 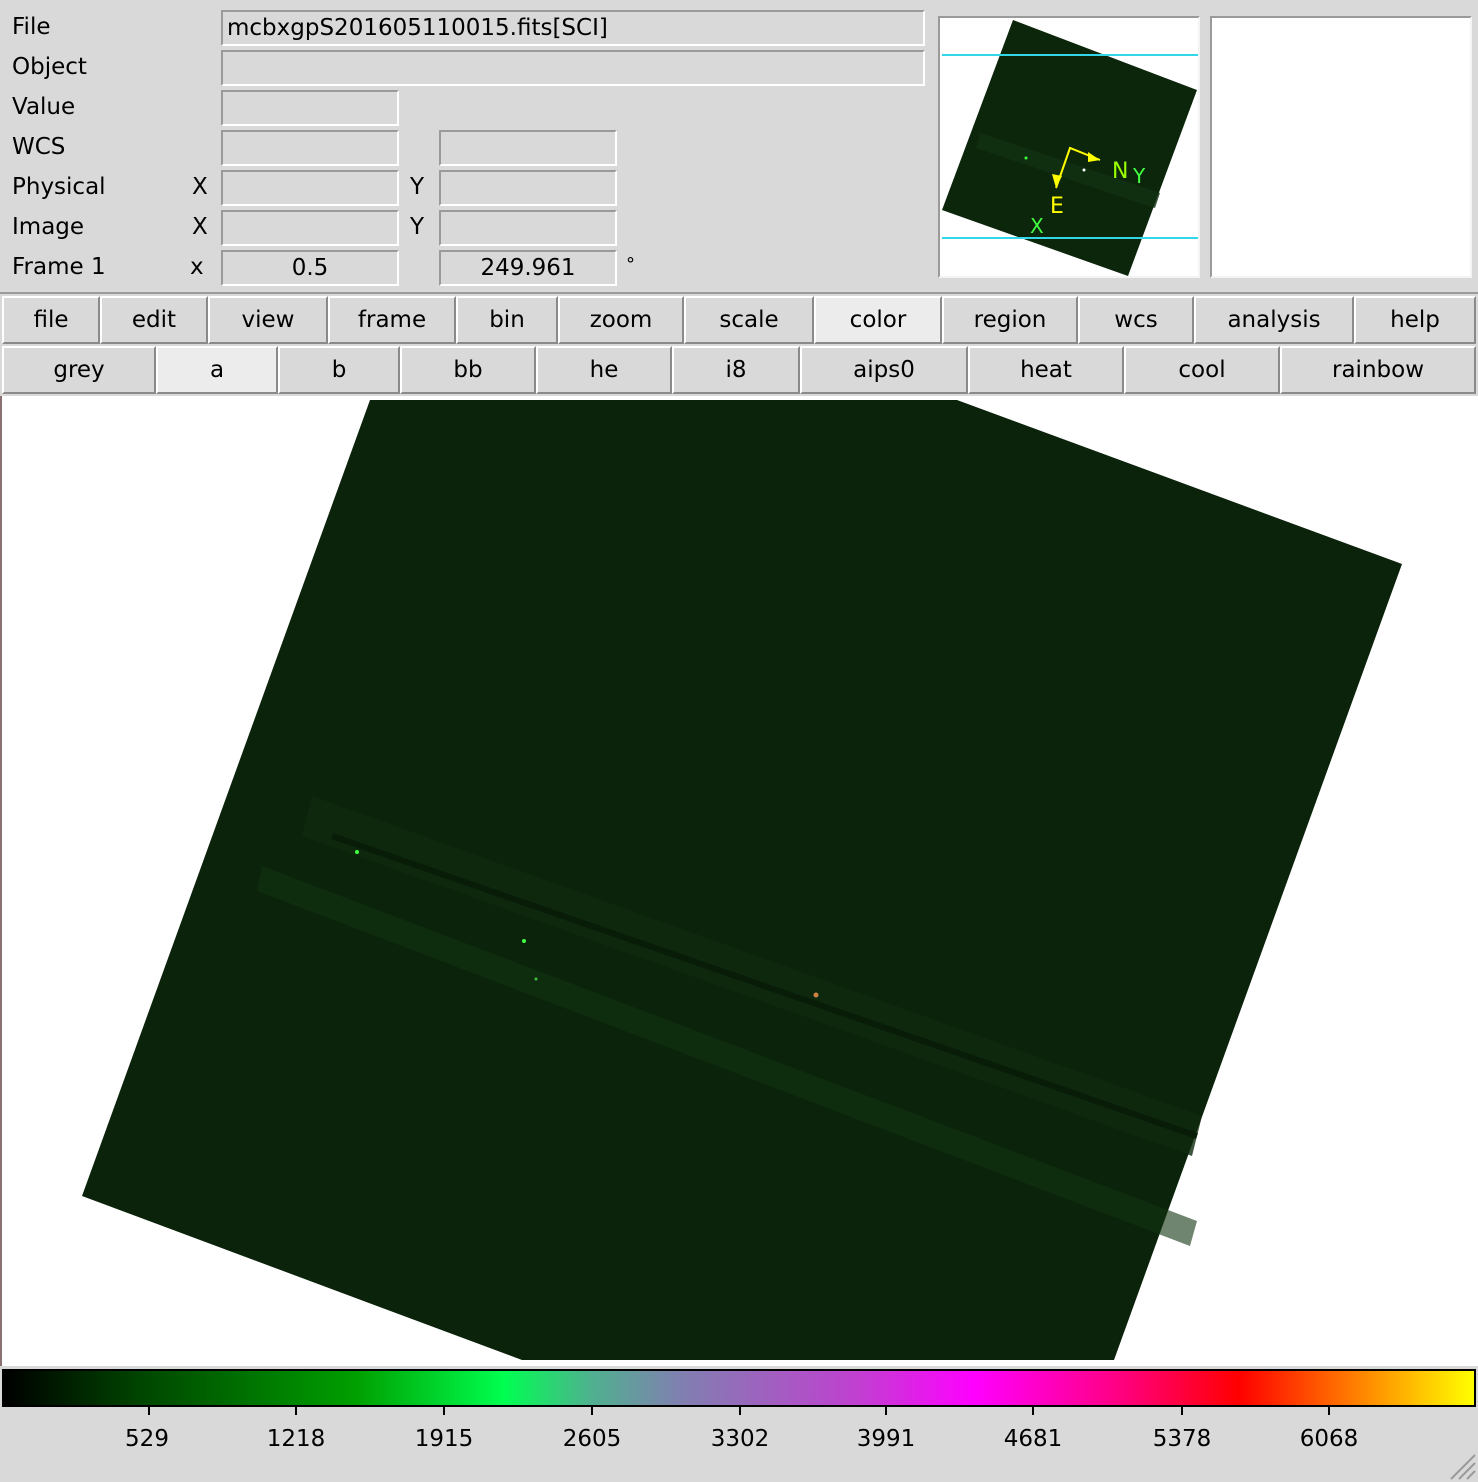 I want to click on colorbar-tick-label: 6068, so click(x=1329, y=1439).